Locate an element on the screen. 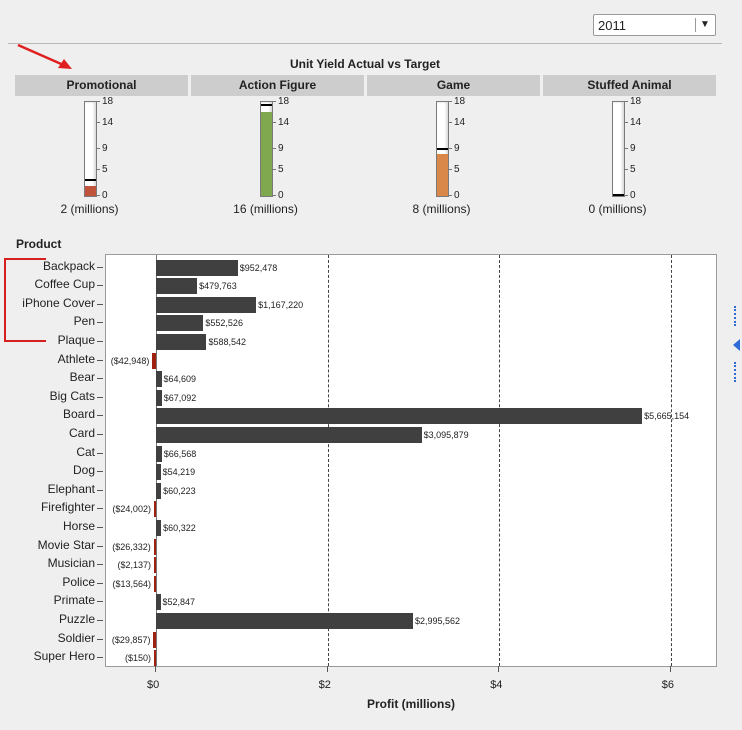  category-label: Backpack is located at coordinates (68, 265).